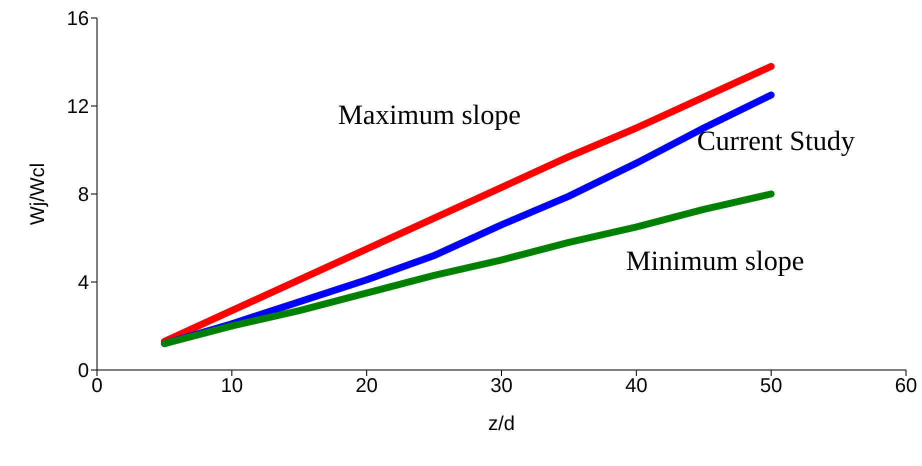 The height and width of the screenshot is (466, 922). I want to click on x-tick-label: 30, so click(501, 386).